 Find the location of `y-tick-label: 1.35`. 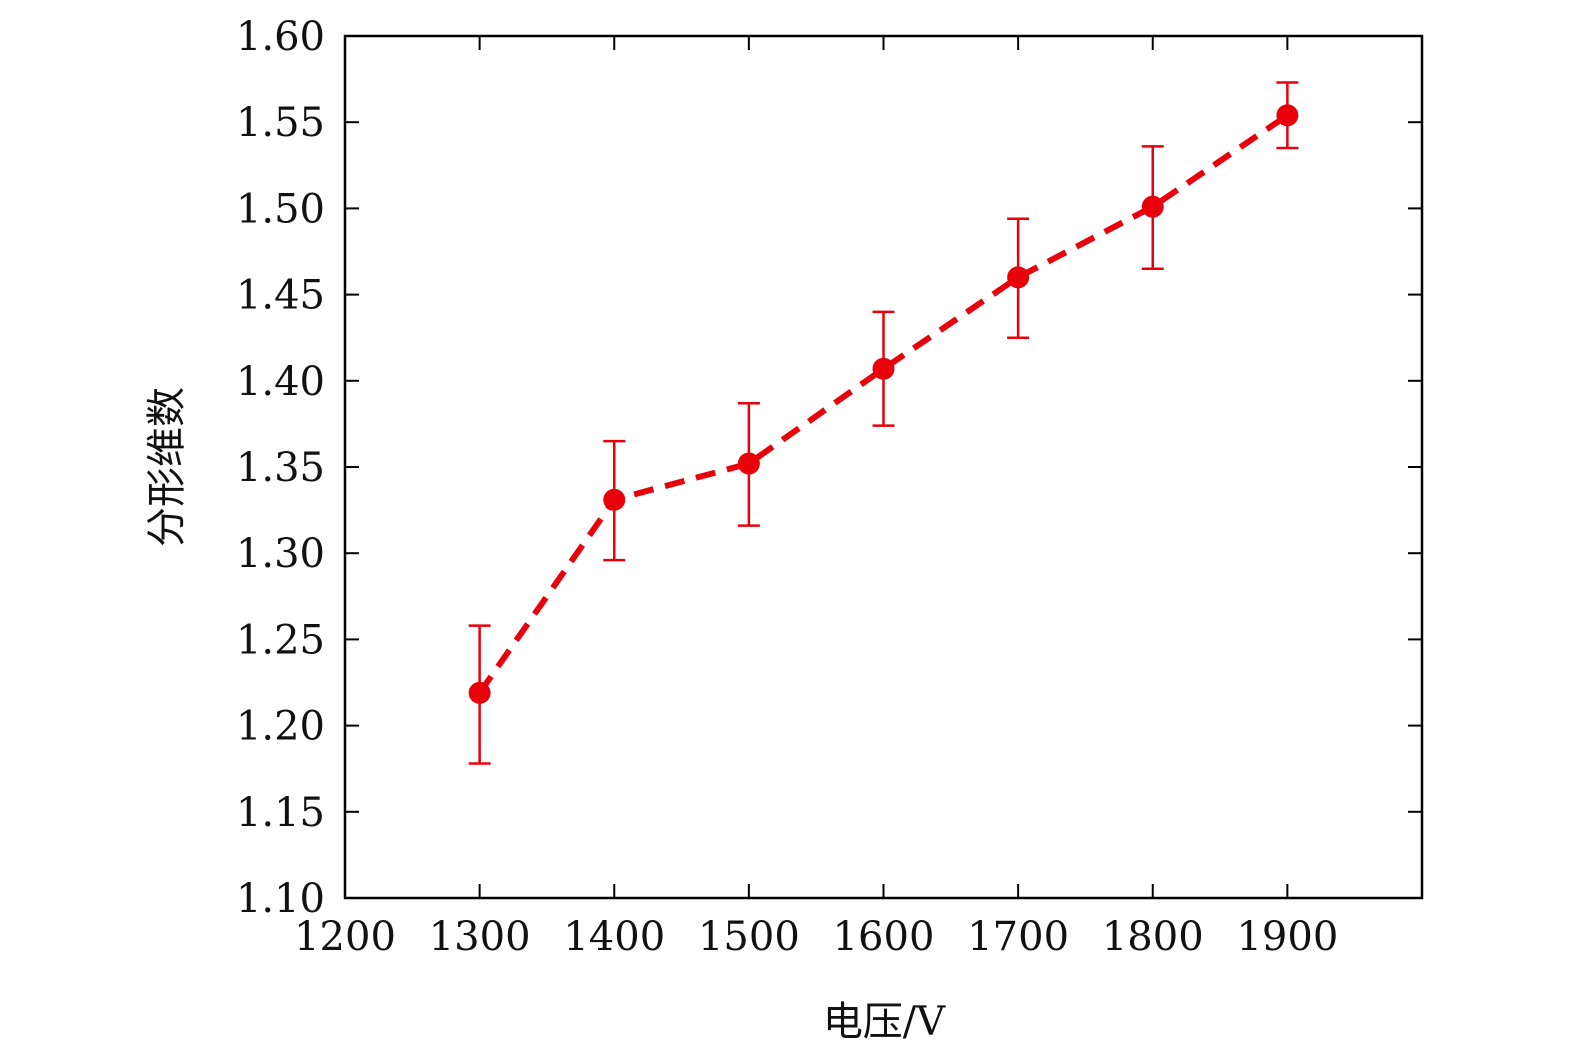

y-tick-label: 1.35 is located at coordinates (280, 468).